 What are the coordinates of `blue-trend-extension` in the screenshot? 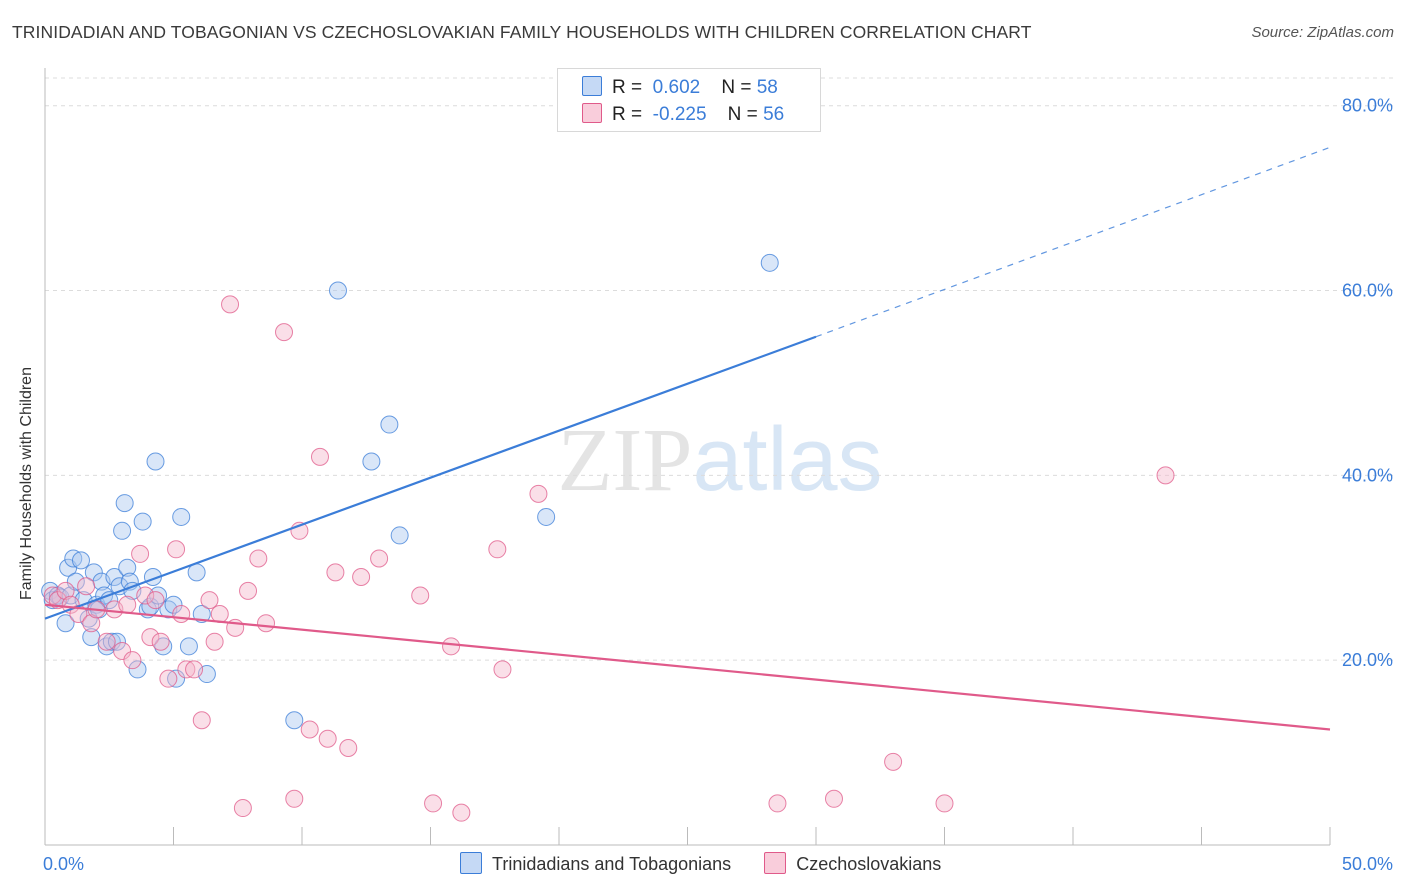 It's located at (1073, 242).